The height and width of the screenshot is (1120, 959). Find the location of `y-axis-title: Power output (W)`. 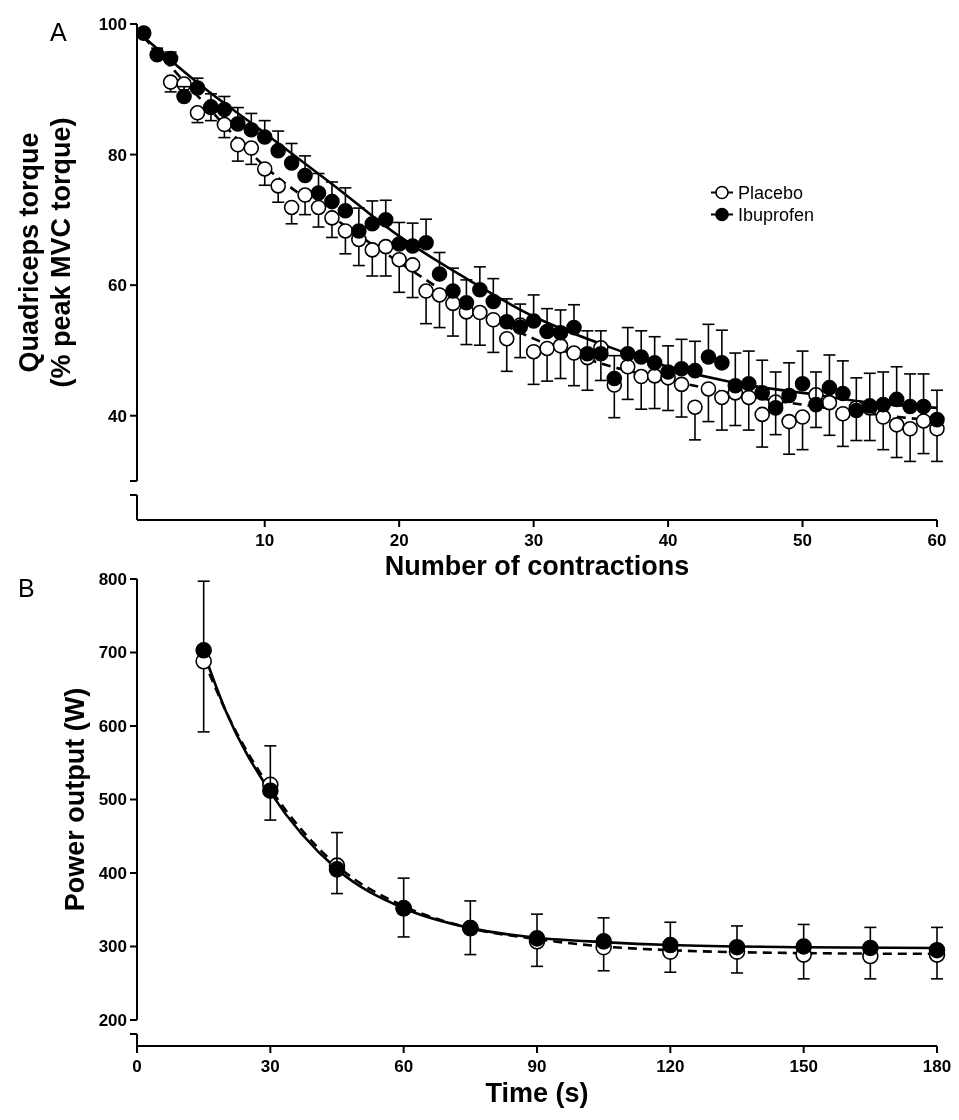

y-axis-title: Power output (W) is located at coordinates (75, 799).